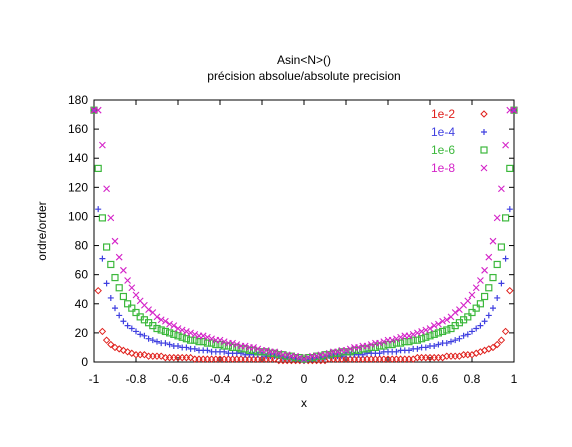 Image resolution: width=572 pixels, height=447 pixels. What do you see at coordinates (82, 304) in the screenshot?
I see `y-tick-label: 40` at bounding box center [82, 304].